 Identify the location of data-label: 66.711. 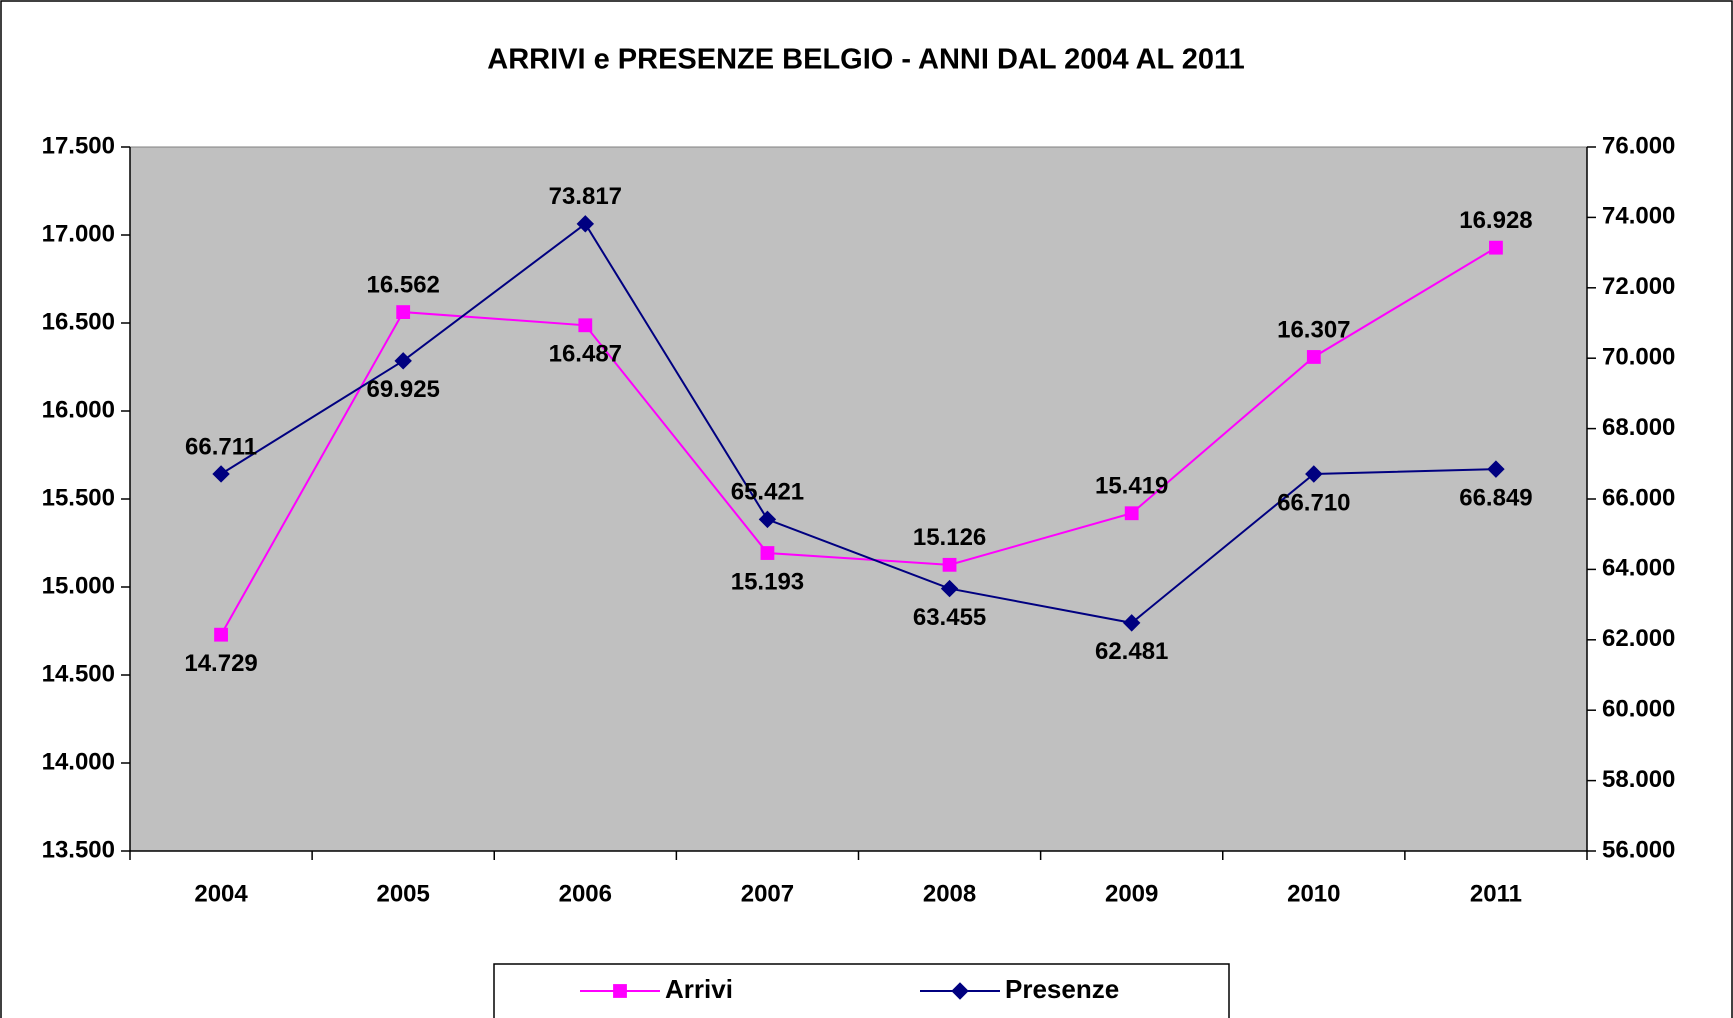
(221, 446).